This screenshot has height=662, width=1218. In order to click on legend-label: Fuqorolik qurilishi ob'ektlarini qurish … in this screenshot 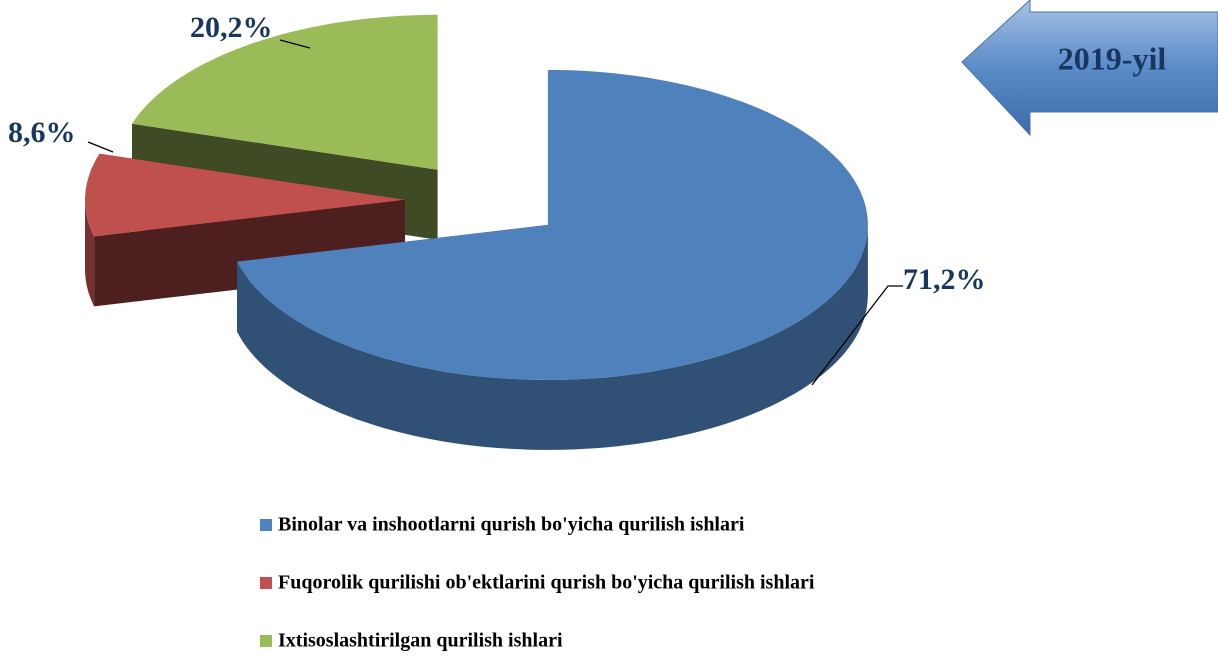, I will do `click(546, 583)`.